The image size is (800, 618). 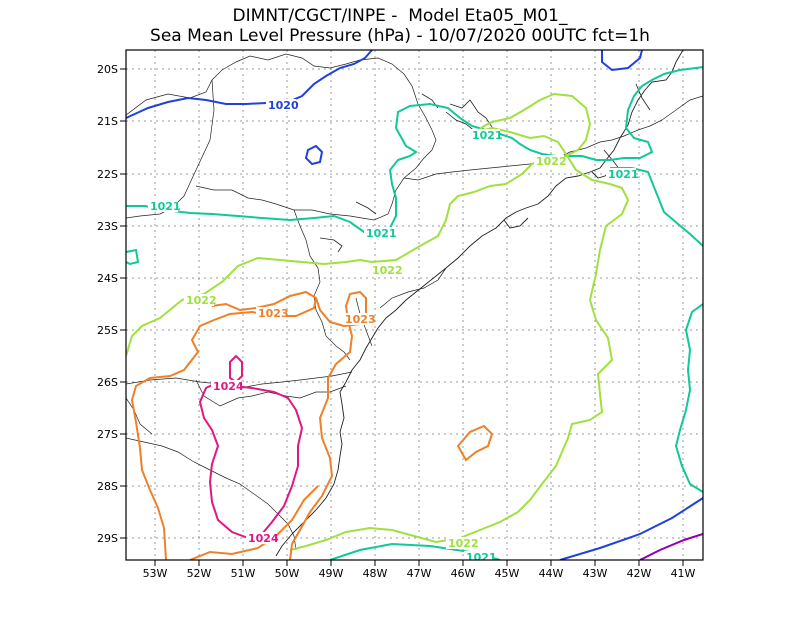 I want to click on lat-label-28s: 28S, so click(x=107, y=486).